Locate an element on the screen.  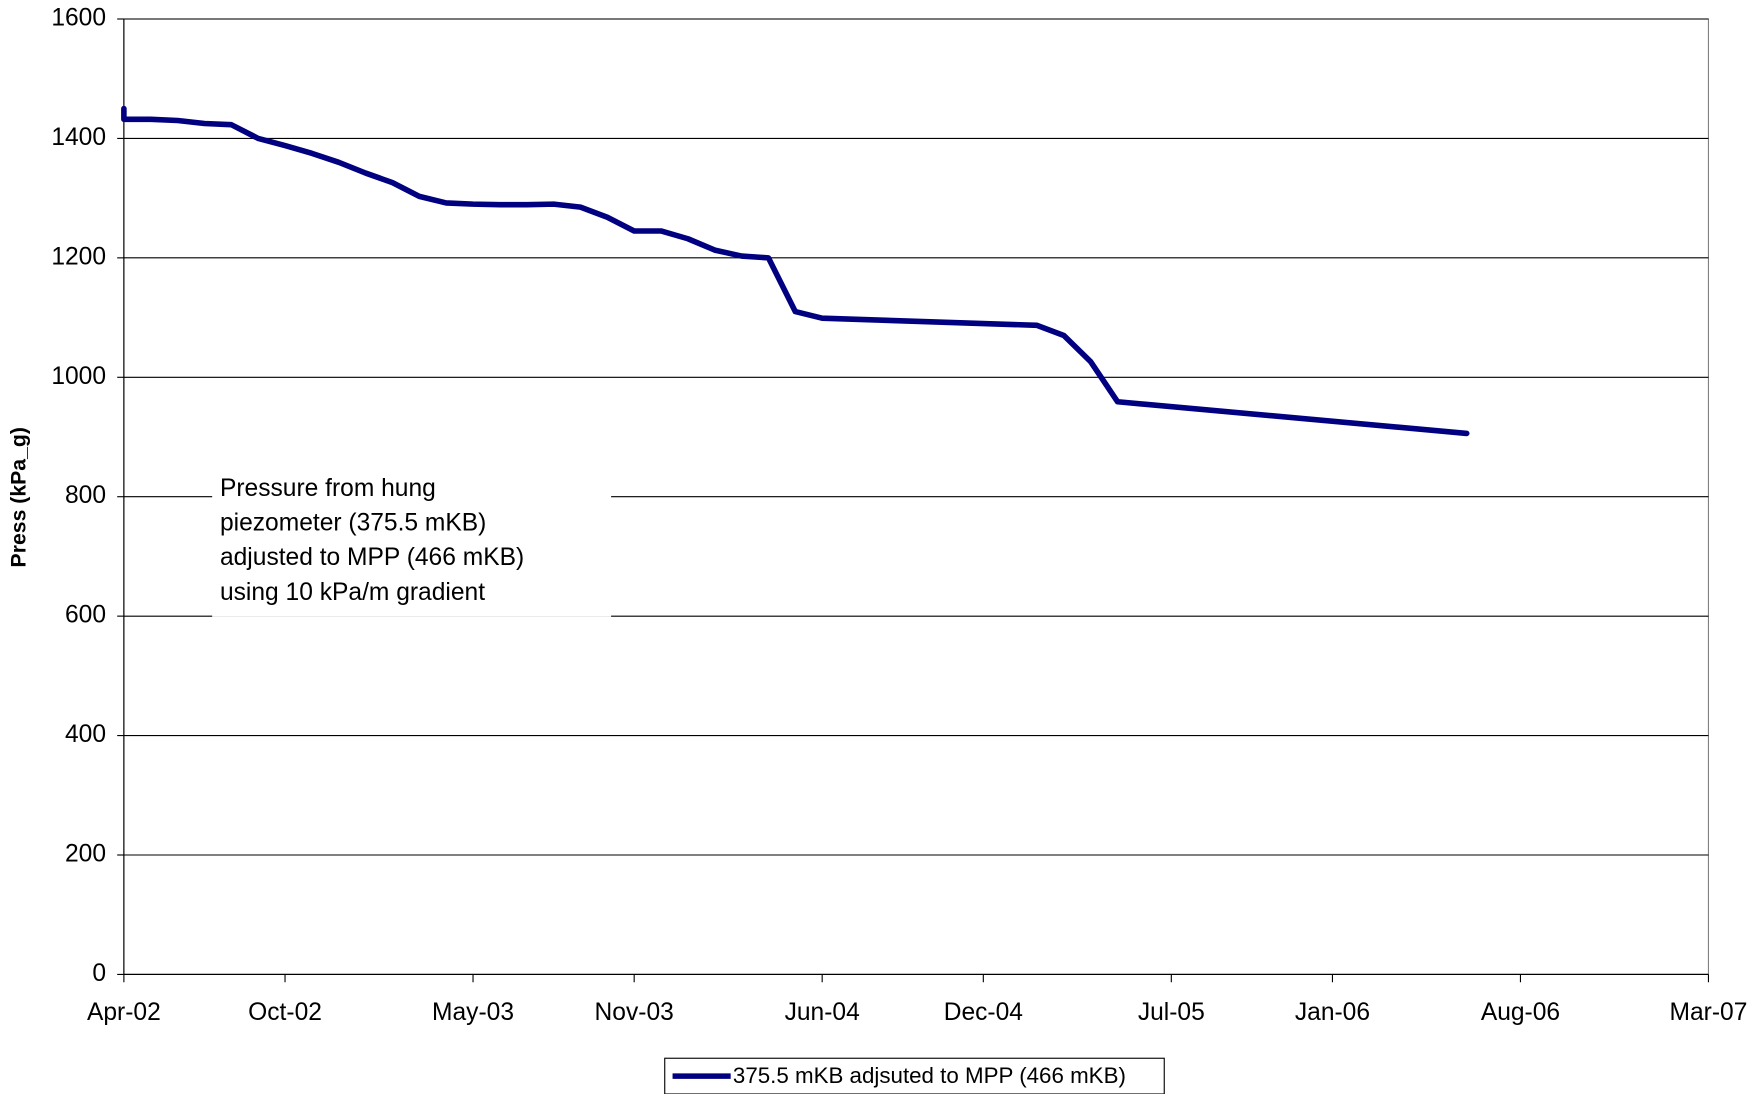
y-tick-label: 600 is located at coordinates (85, 615).